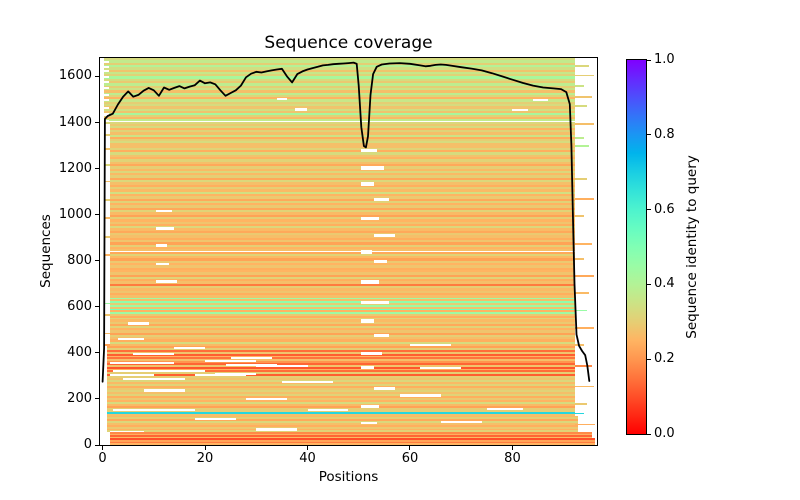 This screenshot has height=500, width=800. I want to click on y-axis-label: Sequences, so click(46, 251).